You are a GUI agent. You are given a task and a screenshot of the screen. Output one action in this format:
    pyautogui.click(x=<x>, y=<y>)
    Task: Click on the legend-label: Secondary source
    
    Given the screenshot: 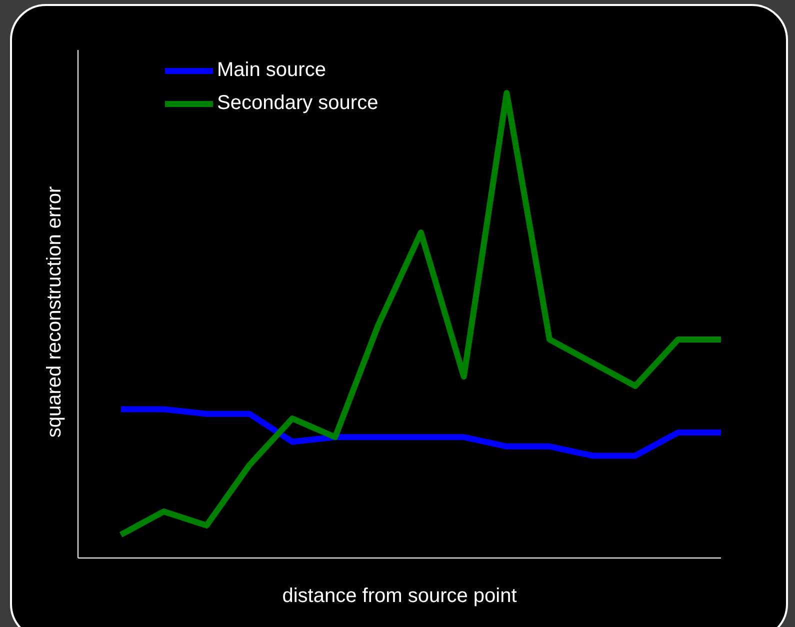 What is the action you would take?
    pyautogui.click(x=297, y=103)
    